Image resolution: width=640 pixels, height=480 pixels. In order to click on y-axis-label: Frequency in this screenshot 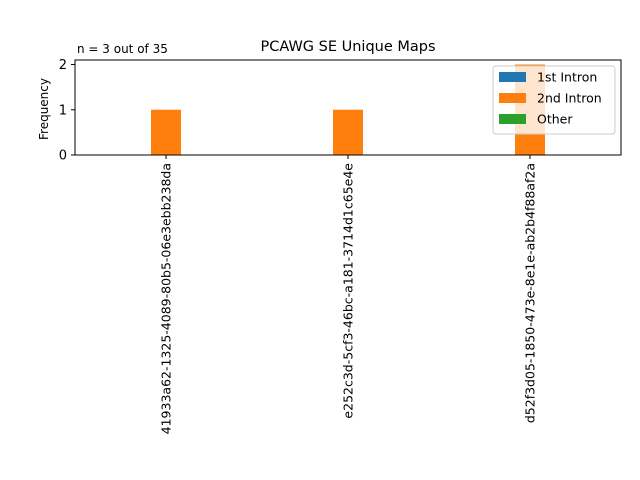, I will do `click(44, 109)`.